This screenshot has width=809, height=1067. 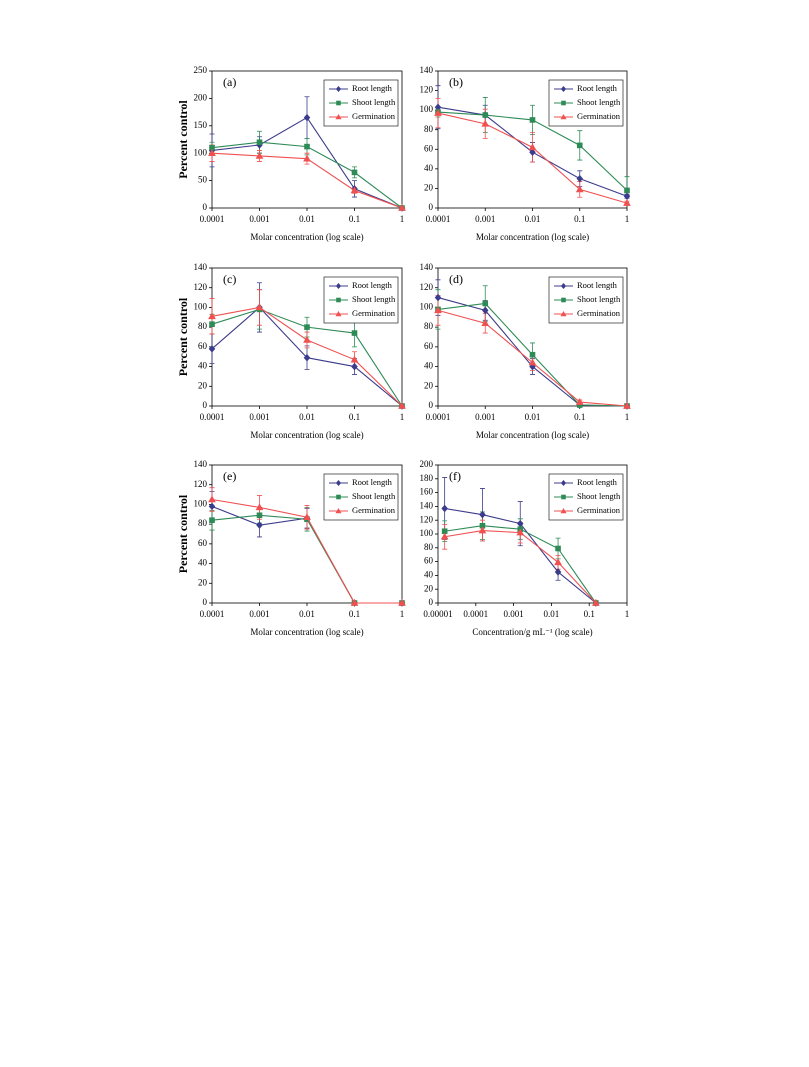 What do you see at coordinates (427, 478) in the screenshot?
I see `y-tick-label: 180` at bounding box center [427, 478].